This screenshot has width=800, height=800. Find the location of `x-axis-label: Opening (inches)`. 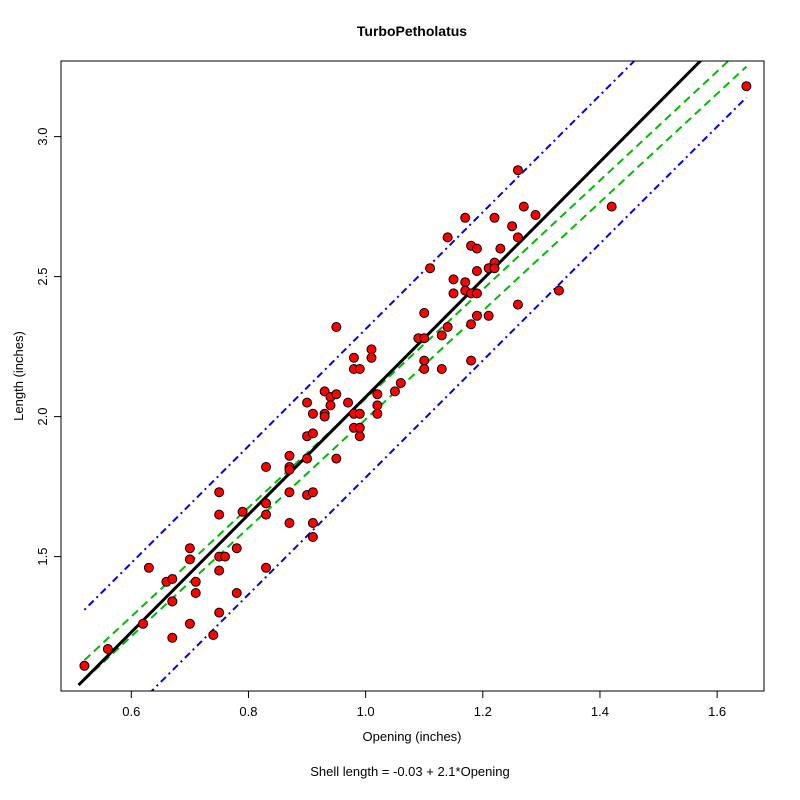

x-axis-label: Opening (inches) is located at coordinates (412, 736).